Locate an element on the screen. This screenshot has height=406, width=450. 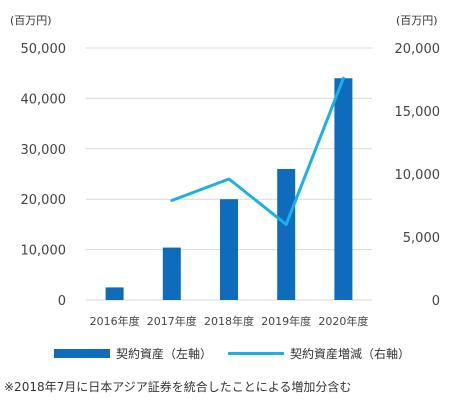
left-axis-ticks: 0 10,000 20,000 30,000 40,000 50,000 is located at coordinates (44, 175).